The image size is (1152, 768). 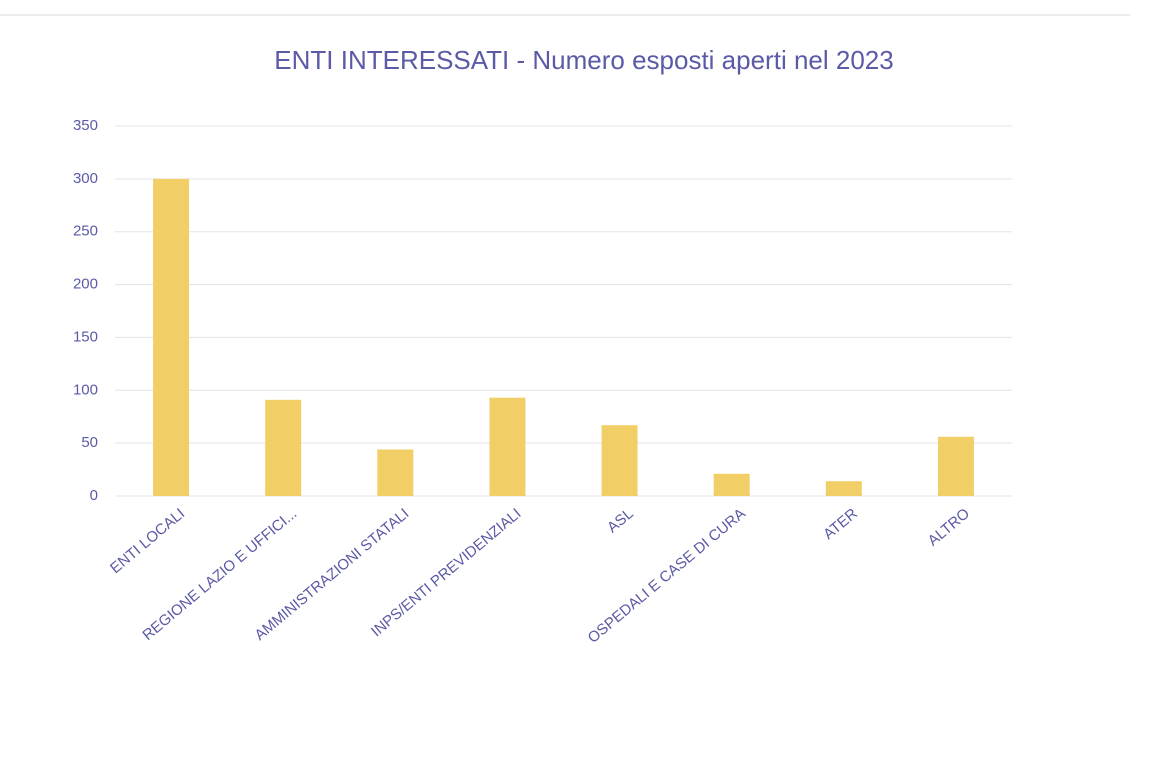 I want to click on y-tick-label: 100, so click(x=85, y=389).